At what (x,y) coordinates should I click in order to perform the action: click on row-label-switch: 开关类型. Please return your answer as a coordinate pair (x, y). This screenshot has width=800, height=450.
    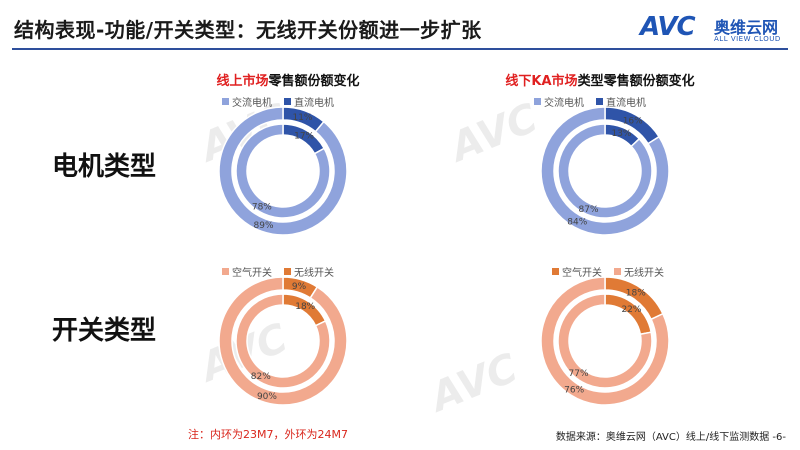
    Looking at the image, I should click on (104, 331).